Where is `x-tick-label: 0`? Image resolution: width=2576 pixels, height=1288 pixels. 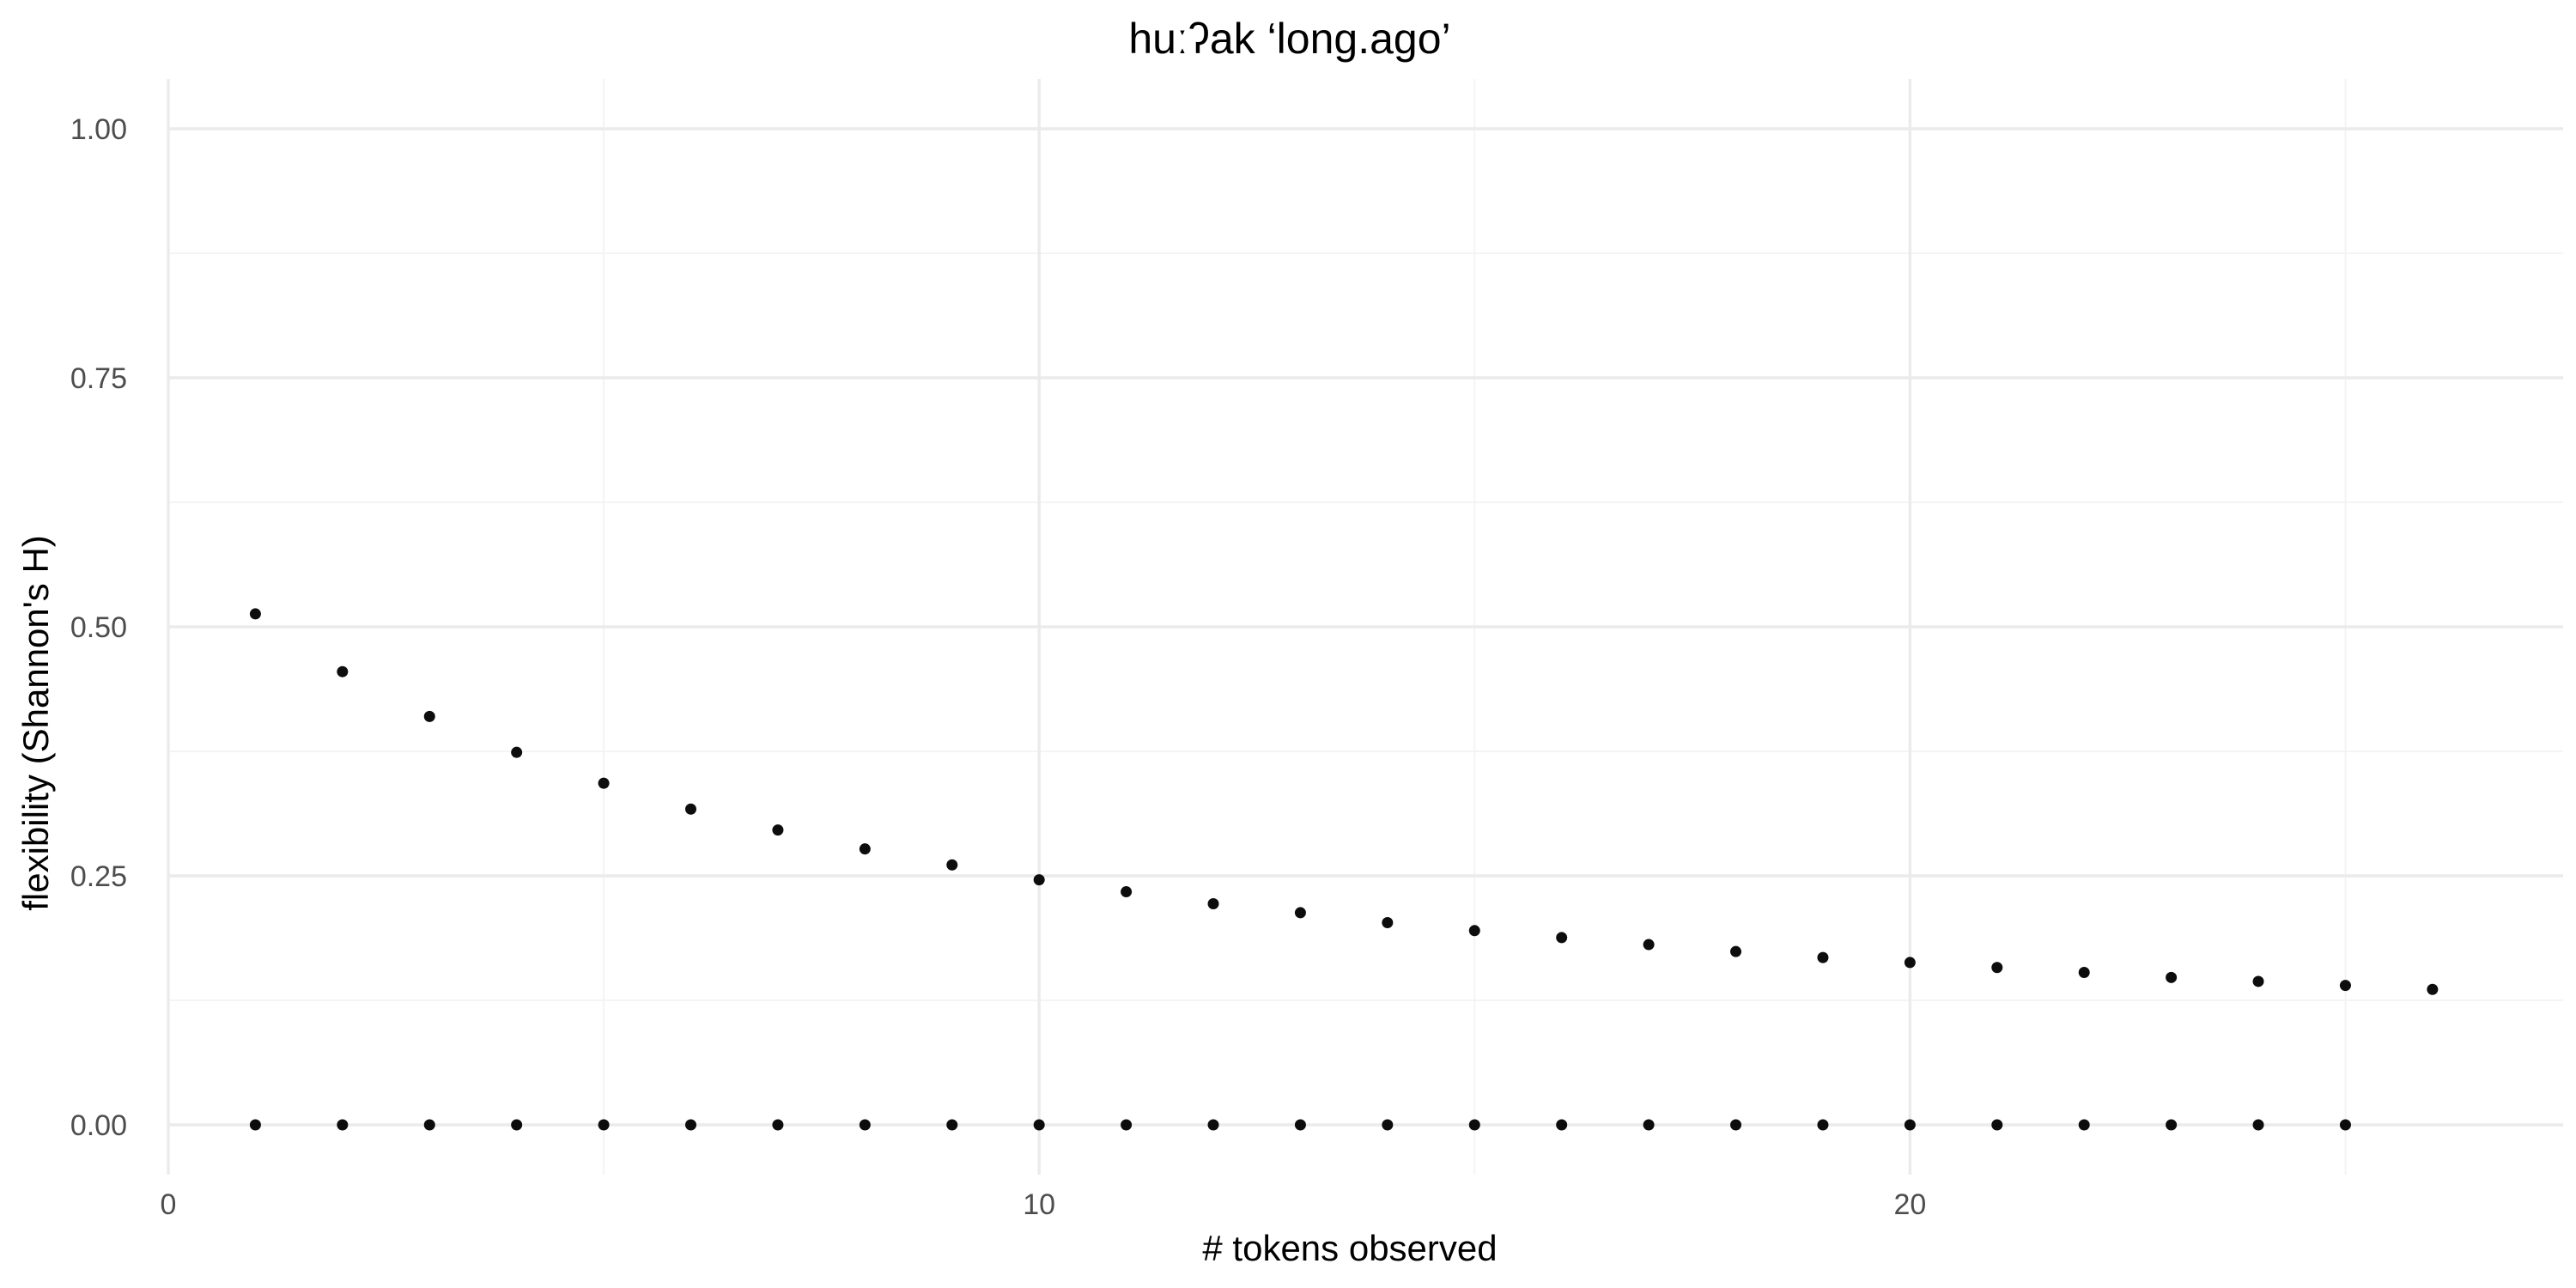
x-tick-label: 0 is located at coordinates (169, 1204).